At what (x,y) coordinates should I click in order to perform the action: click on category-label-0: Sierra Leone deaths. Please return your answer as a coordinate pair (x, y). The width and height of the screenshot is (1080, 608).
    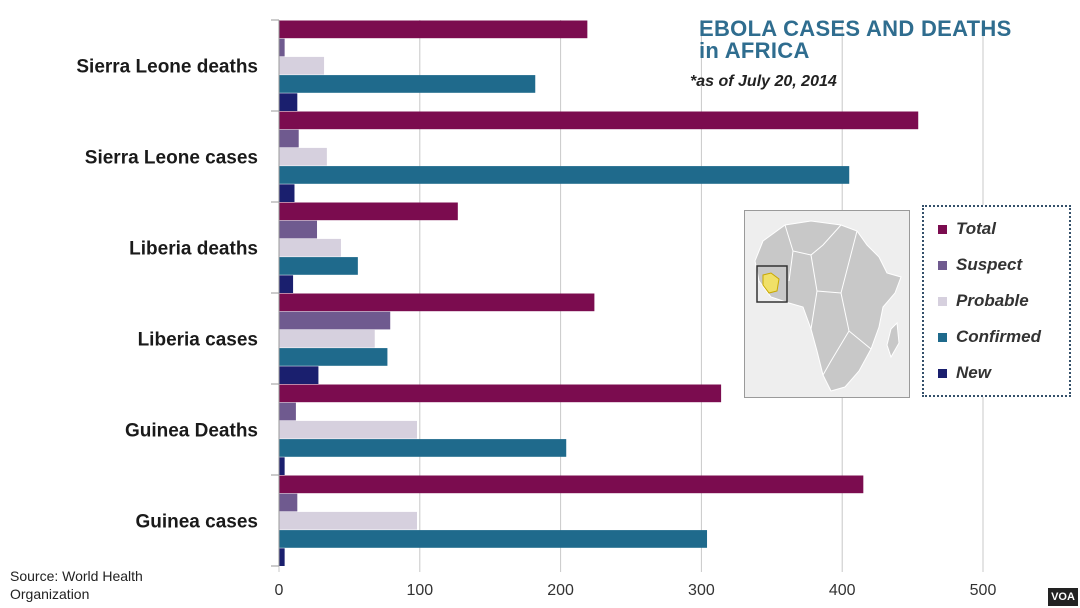
    Looking at the image, I should click on (167, 67).